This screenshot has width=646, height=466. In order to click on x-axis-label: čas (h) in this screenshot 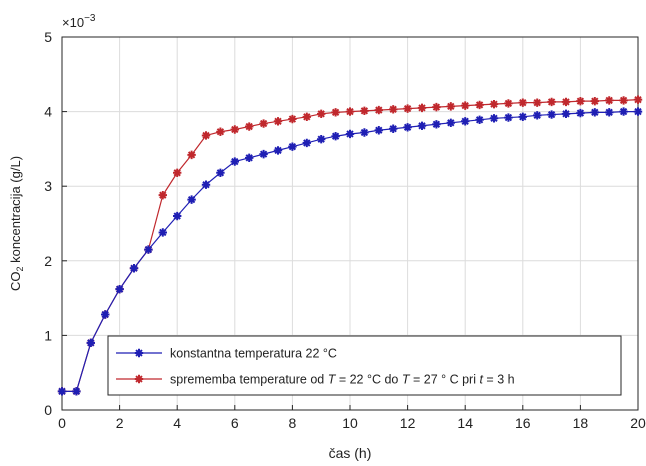, I will do `click(350, 453)`.